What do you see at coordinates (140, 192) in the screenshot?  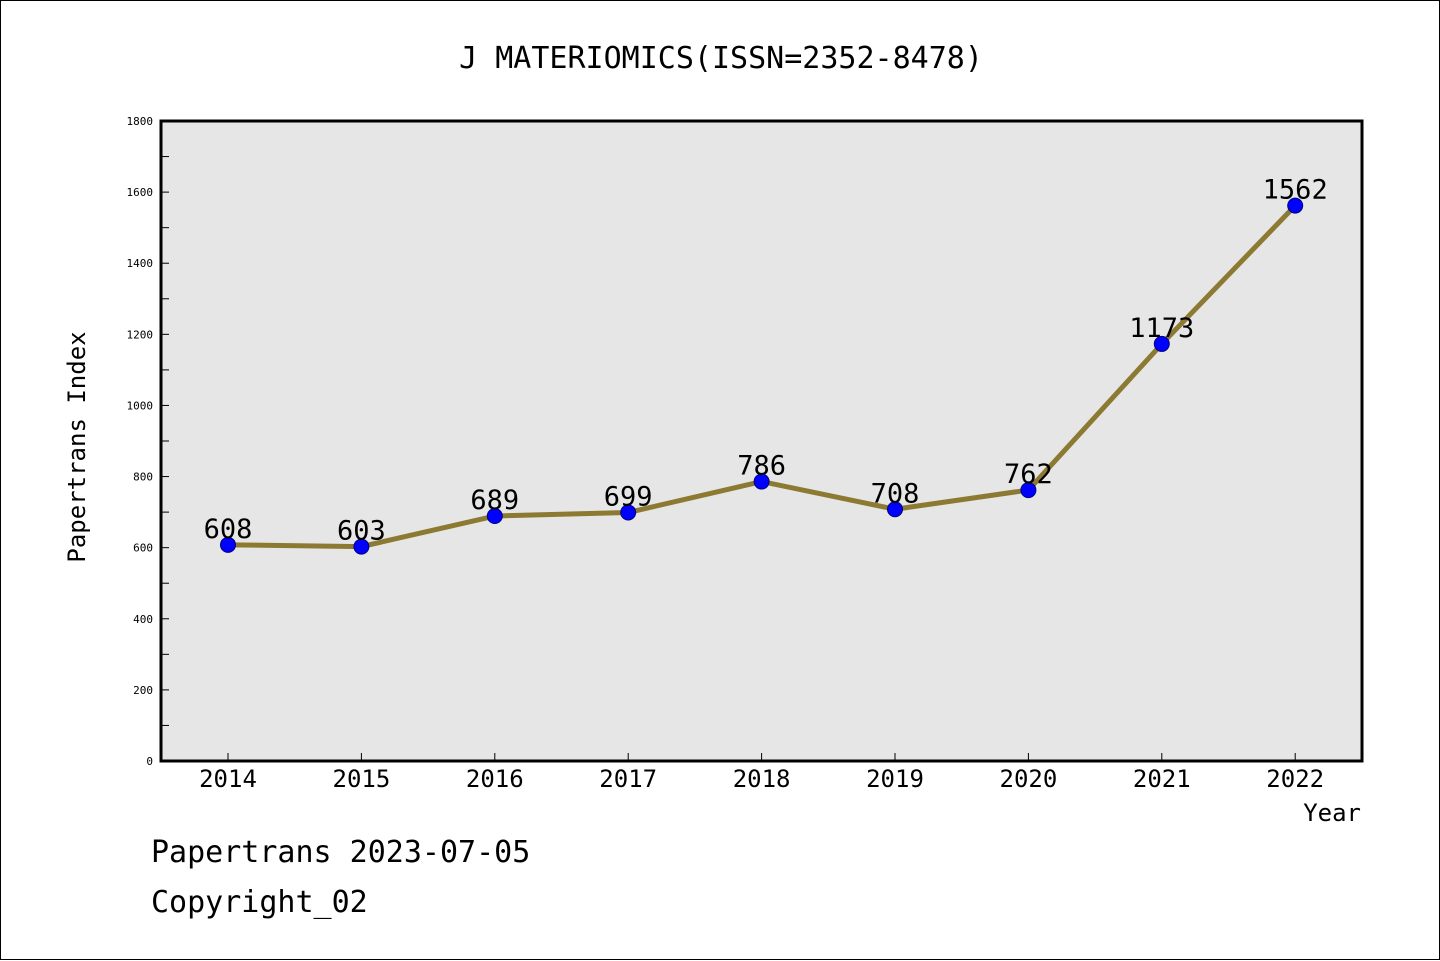 I see `y-tick-label: 1600` at bounding box center [140, 192].